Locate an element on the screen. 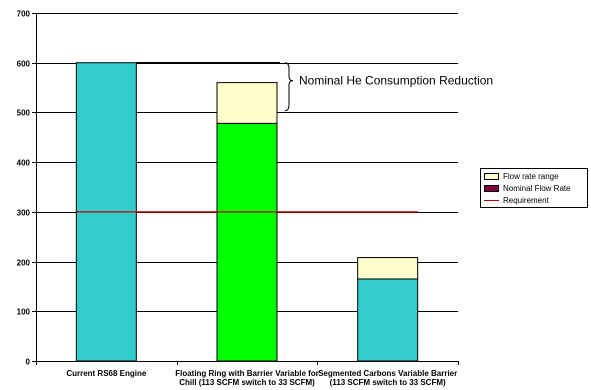 Image resolution: width=591 pixels, height=390 pixels. category-label-line: Segmented Carbons Variable Barrier is located at coordinates (387, 373).